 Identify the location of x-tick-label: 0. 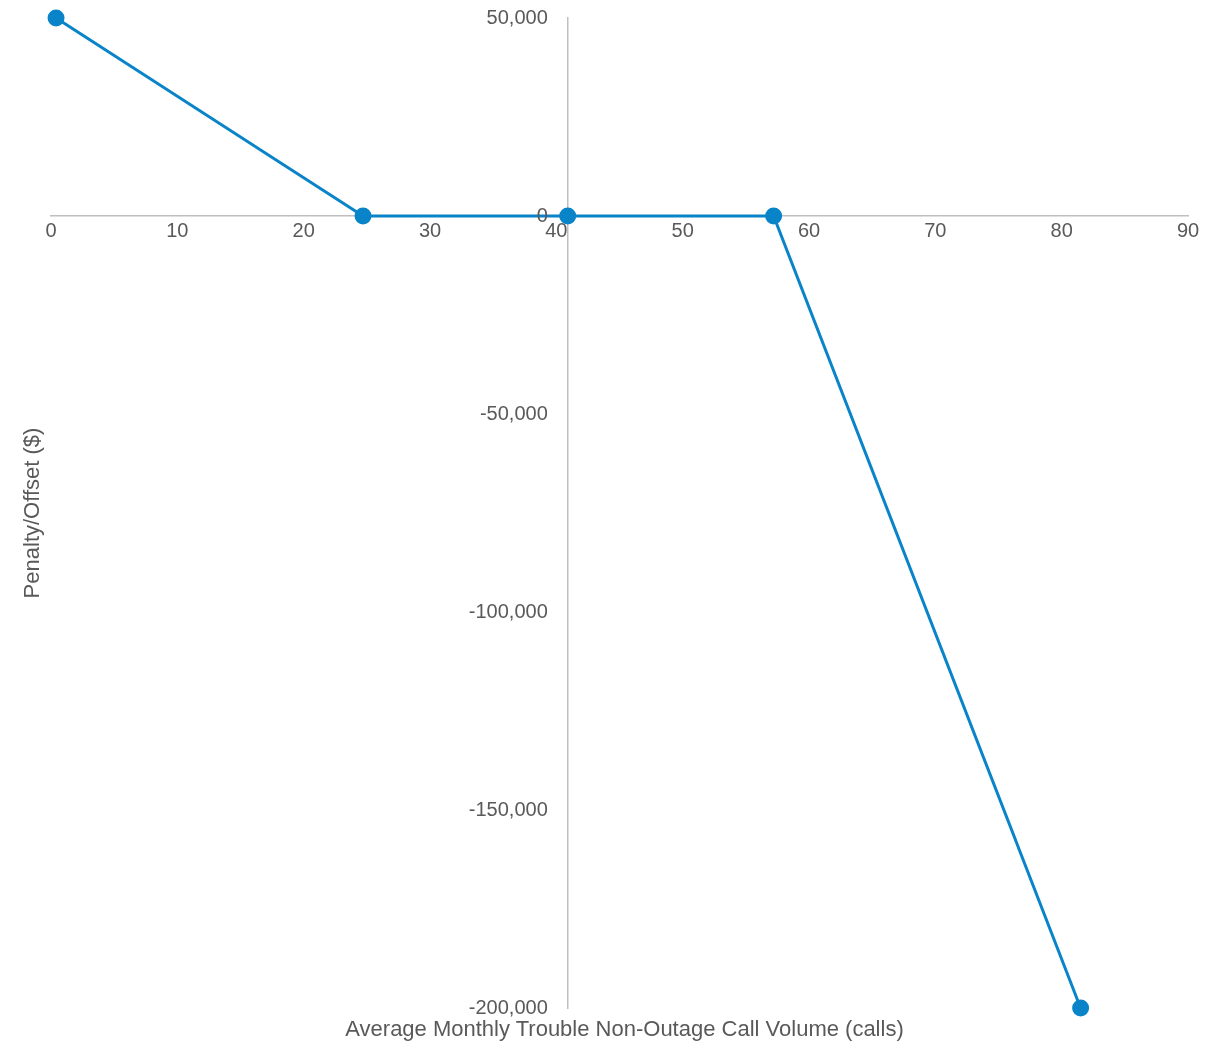
(51, 229).